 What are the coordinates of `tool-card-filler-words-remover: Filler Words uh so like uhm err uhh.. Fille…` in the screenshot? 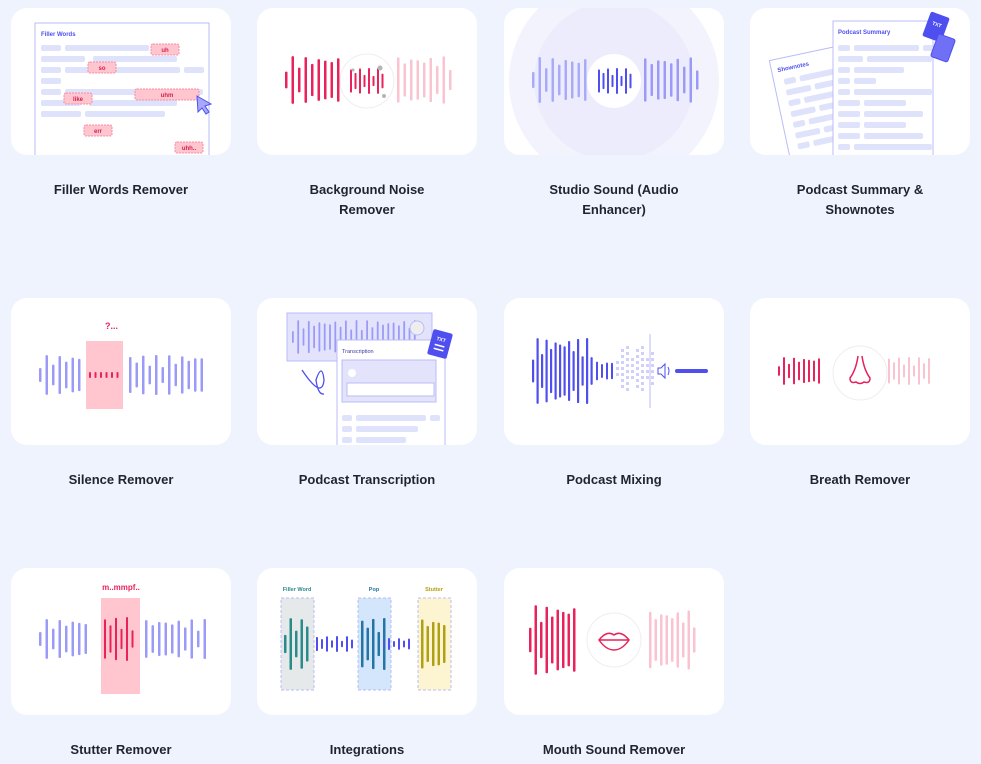 It's located at (121, 104).